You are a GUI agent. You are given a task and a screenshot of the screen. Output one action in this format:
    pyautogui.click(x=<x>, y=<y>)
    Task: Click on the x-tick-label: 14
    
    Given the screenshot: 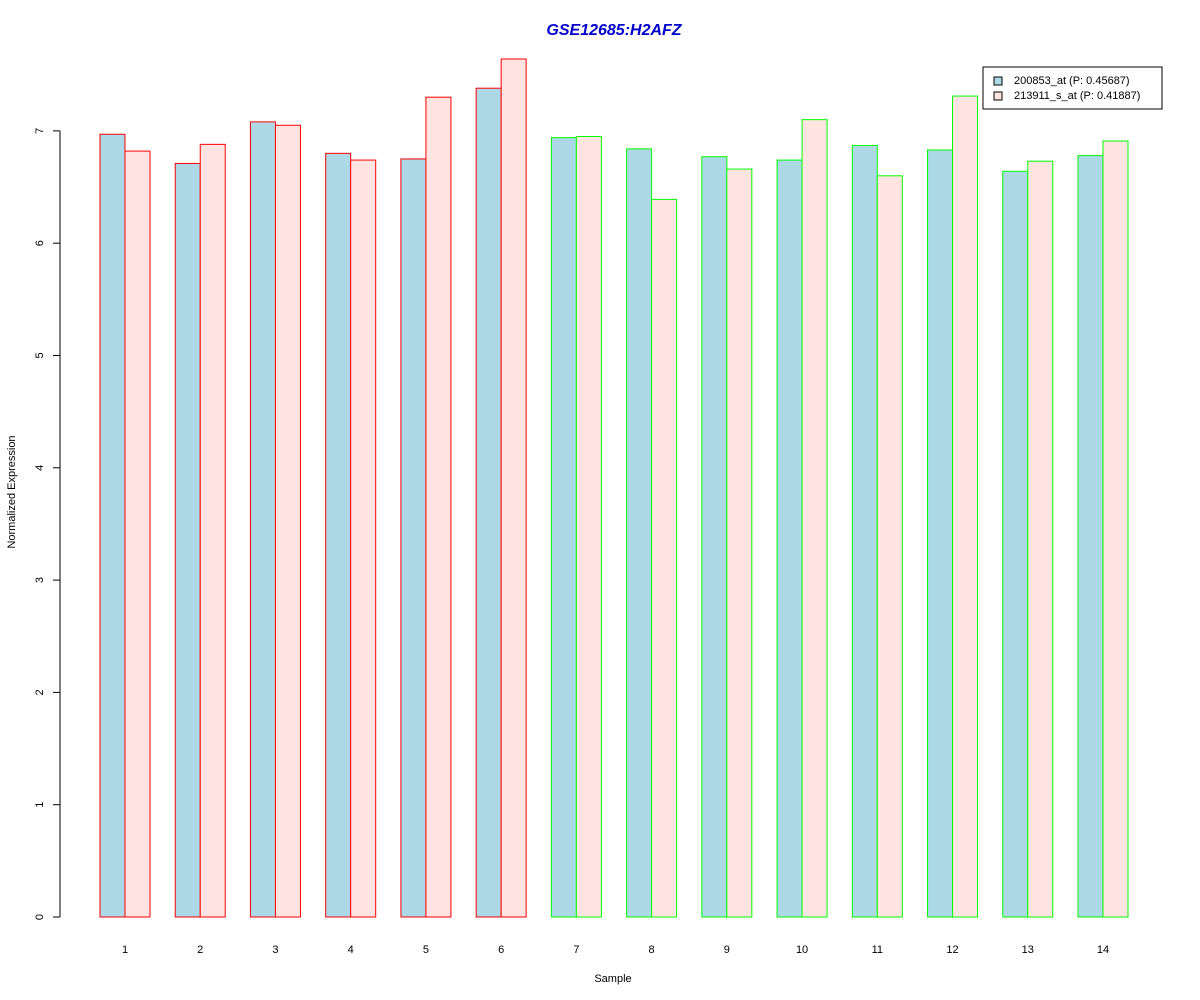 What is the action you would take?
    pyautogui.click(x=1103, y=950)
    